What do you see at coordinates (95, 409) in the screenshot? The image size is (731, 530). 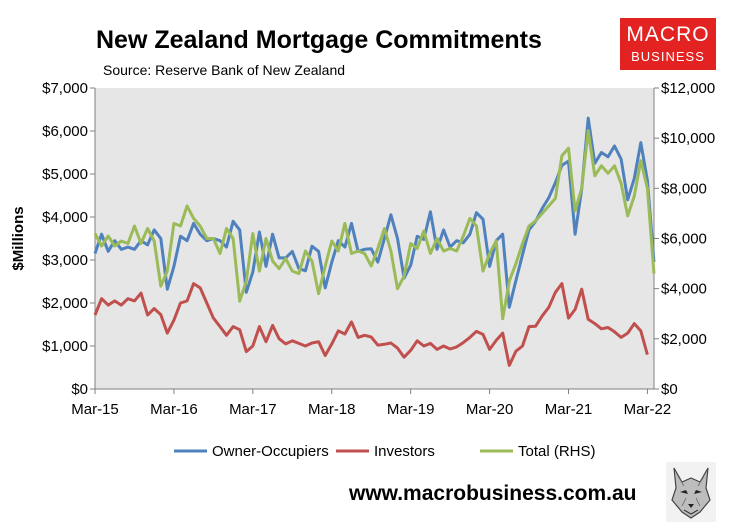 I see `x-tick-label: Mar-15` at bounding box center [95, 409].